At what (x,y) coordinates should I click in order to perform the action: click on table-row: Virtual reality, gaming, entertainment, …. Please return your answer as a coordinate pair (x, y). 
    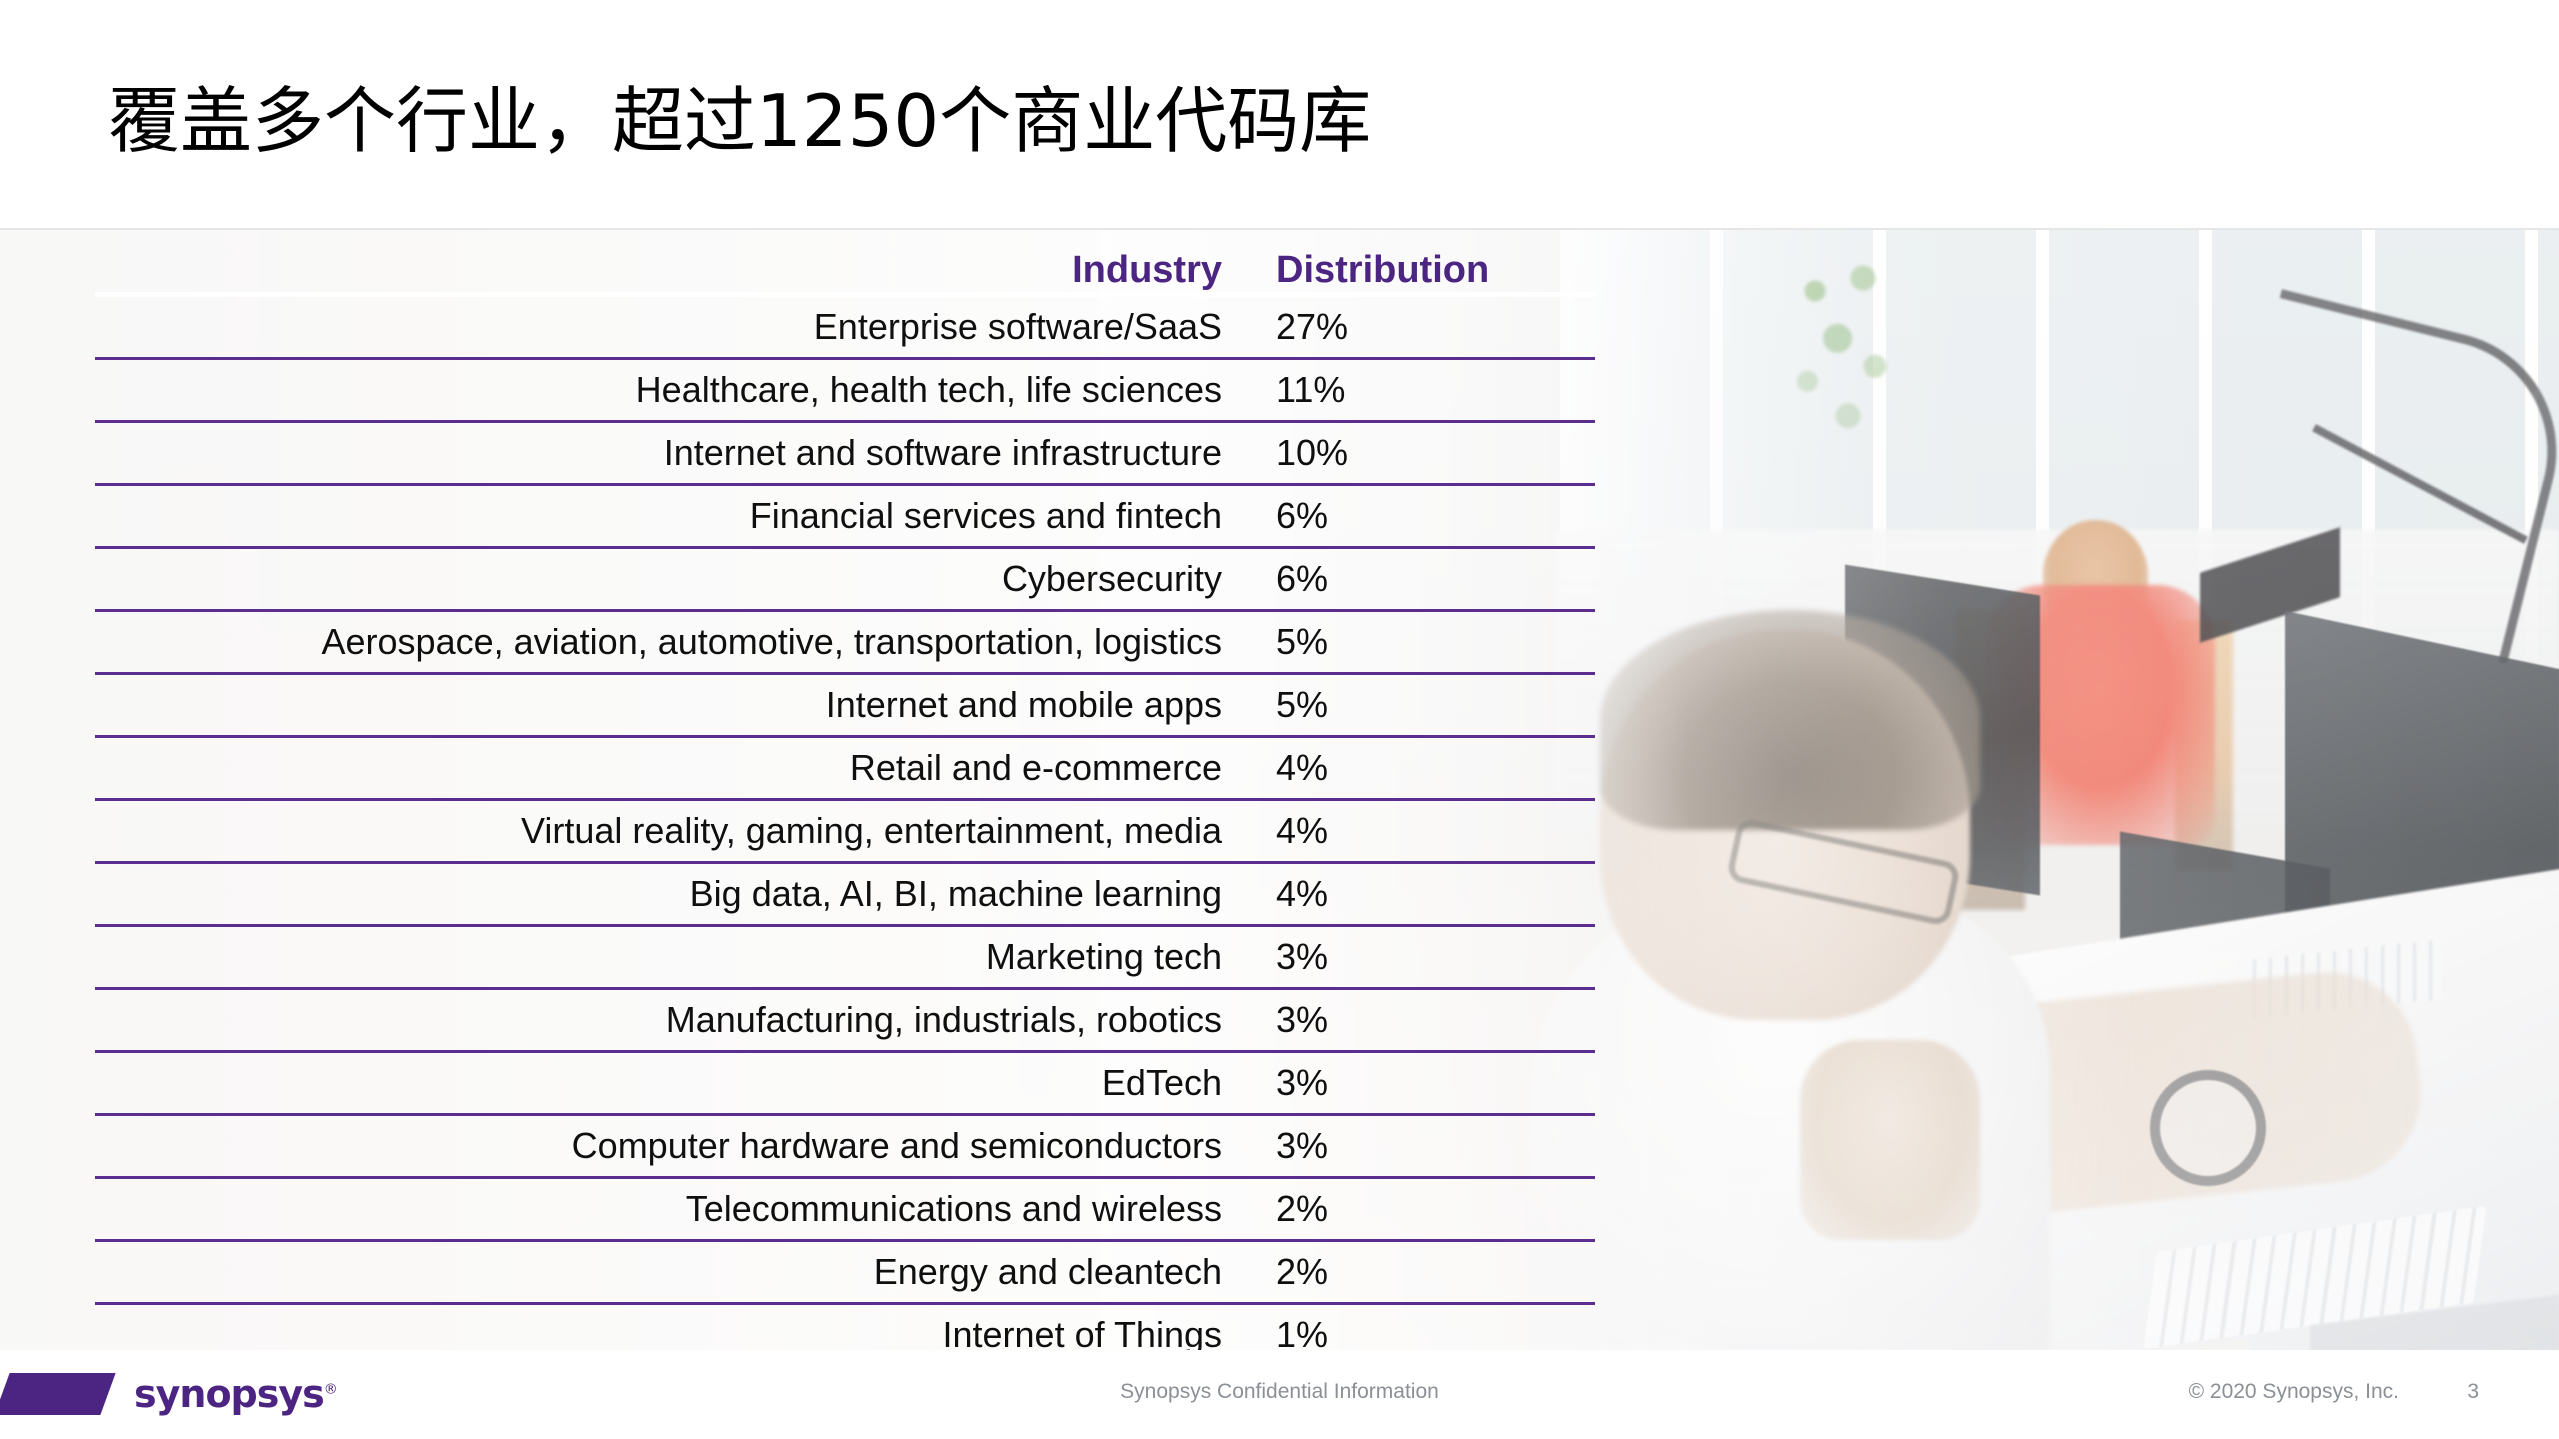
    Looking at the image, I should click on (845, 831).